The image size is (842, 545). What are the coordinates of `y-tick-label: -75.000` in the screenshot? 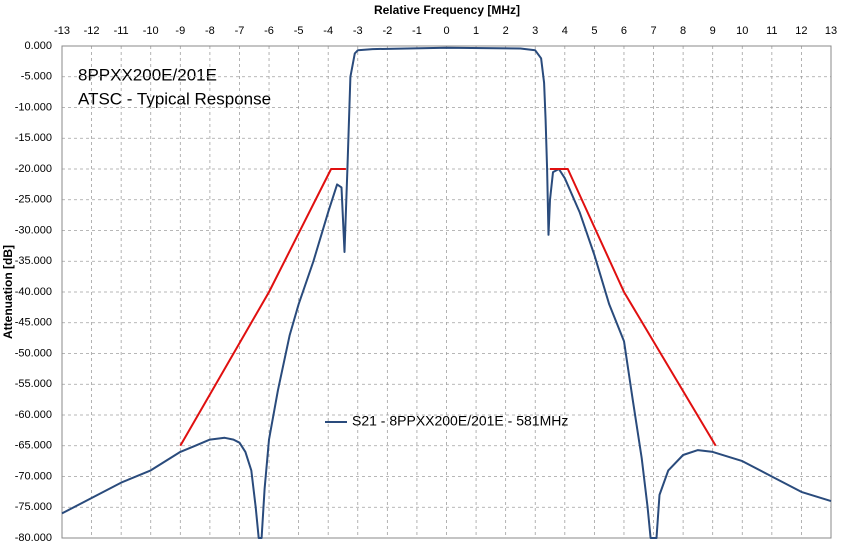 It's located at (33, 507).